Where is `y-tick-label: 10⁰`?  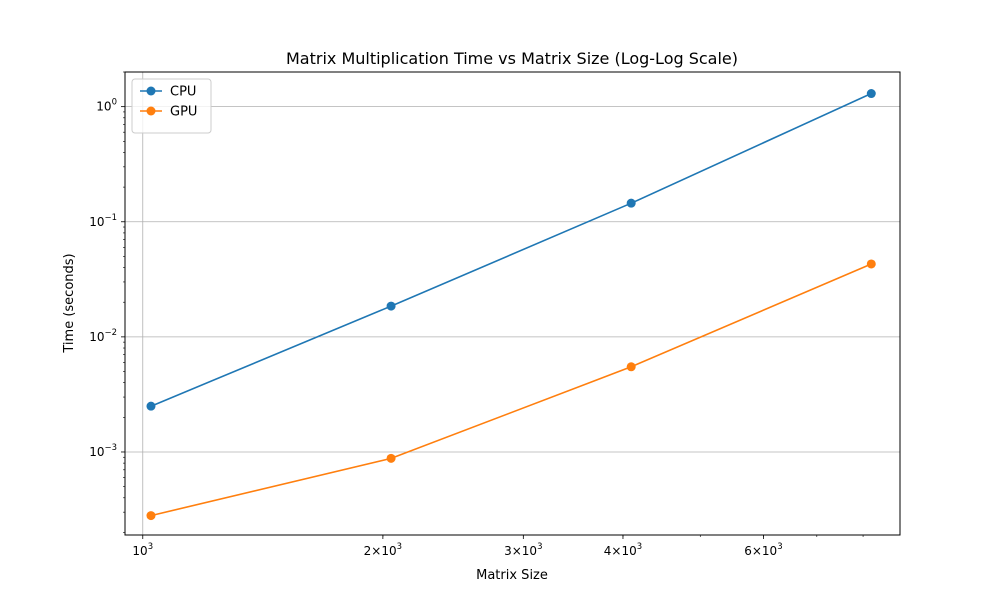
y-tick-label: 10⁰ is located at coordinates (106, 106).